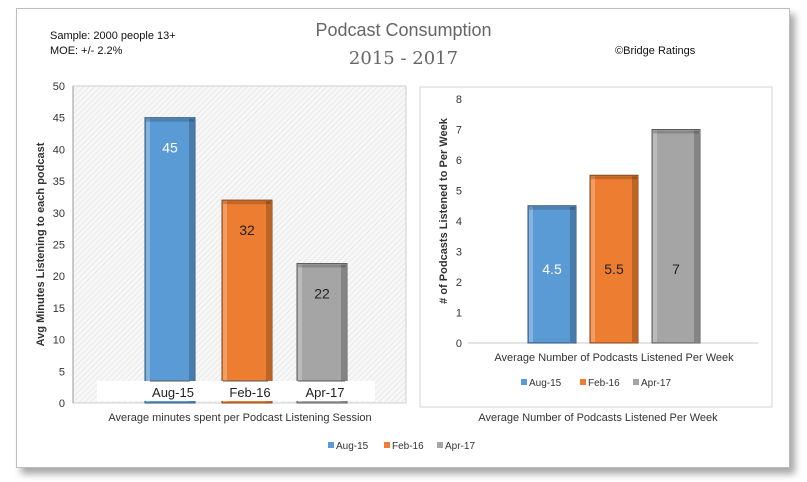  What do you see at coordinates (59, 246) in the screenshot?
I see `y-tick-label-left: 25` at bounding box center [59, 246].